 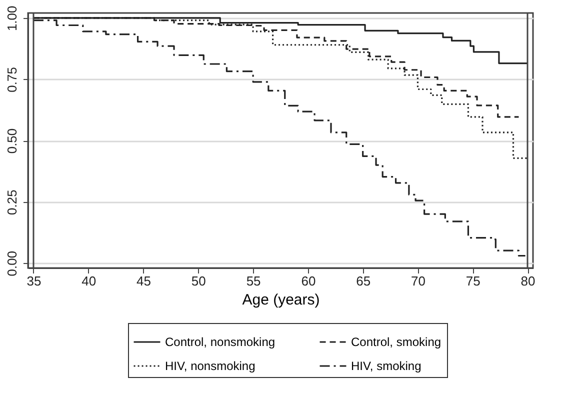 I want to click on x-tick-label: 40, so click(x=89, y=281).